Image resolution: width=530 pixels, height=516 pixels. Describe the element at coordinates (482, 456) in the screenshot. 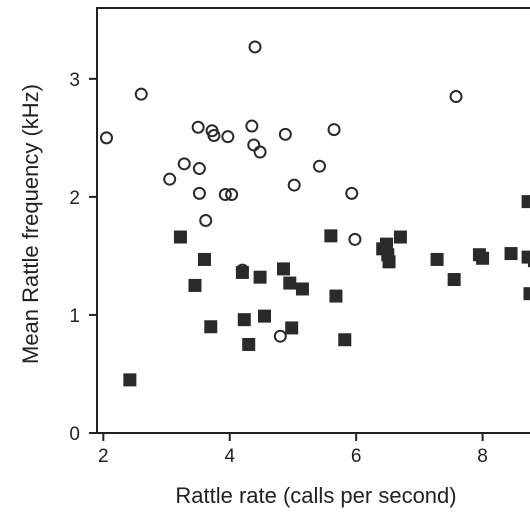

I see `x-tick-label: 8` at that location.